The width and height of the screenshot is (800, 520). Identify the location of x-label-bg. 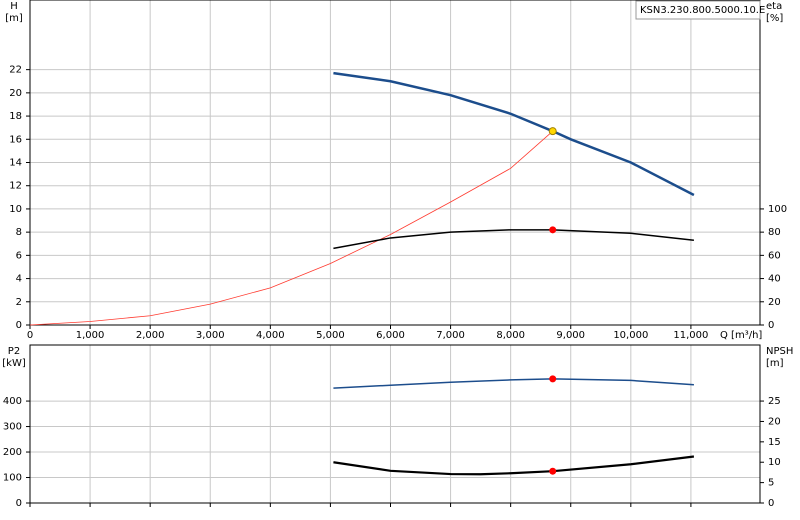
(738, 334).